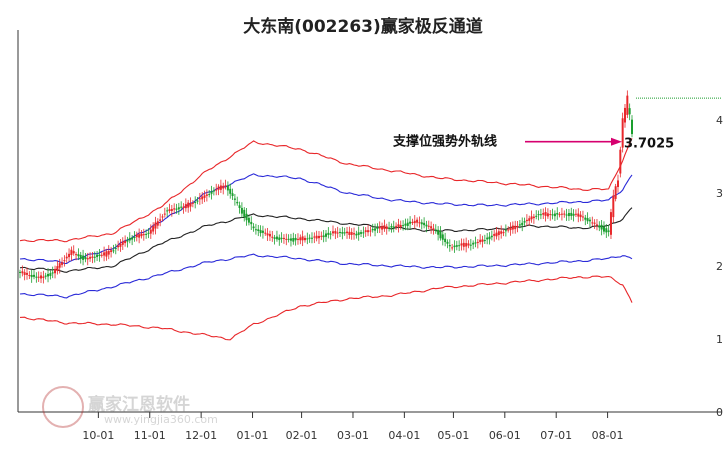 The width and height of the screenshot is (726, 450). Describe the element at coordinates (63, 407) in the screenshot. I see `watermark-logo-icon` at that location.